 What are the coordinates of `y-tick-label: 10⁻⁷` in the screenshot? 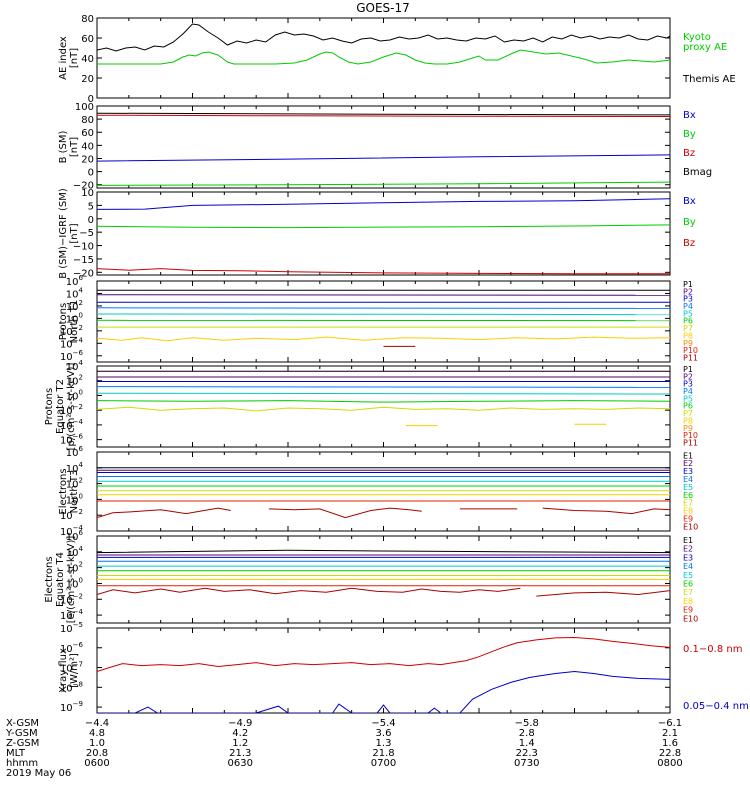 It's located at (71, 668).